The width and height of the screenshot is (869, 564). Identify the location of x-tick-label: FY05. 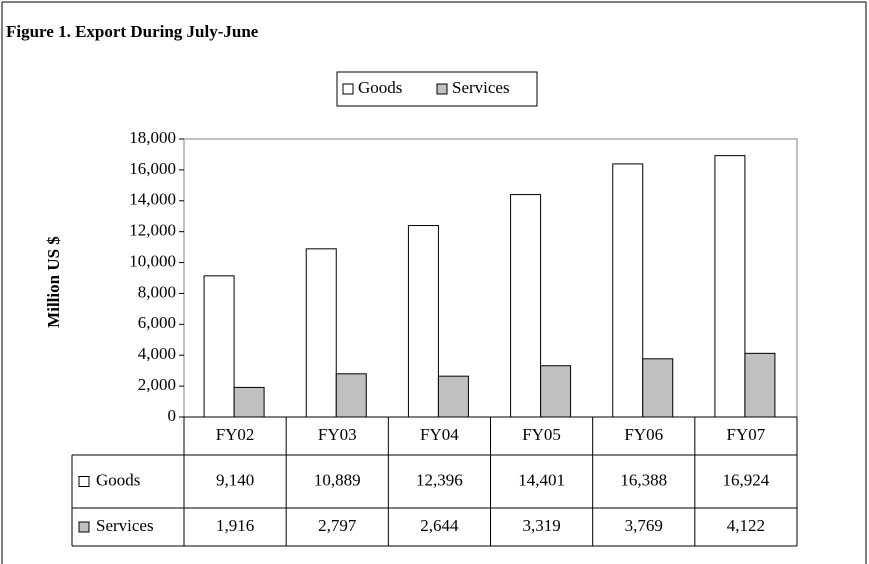
(541, 434).